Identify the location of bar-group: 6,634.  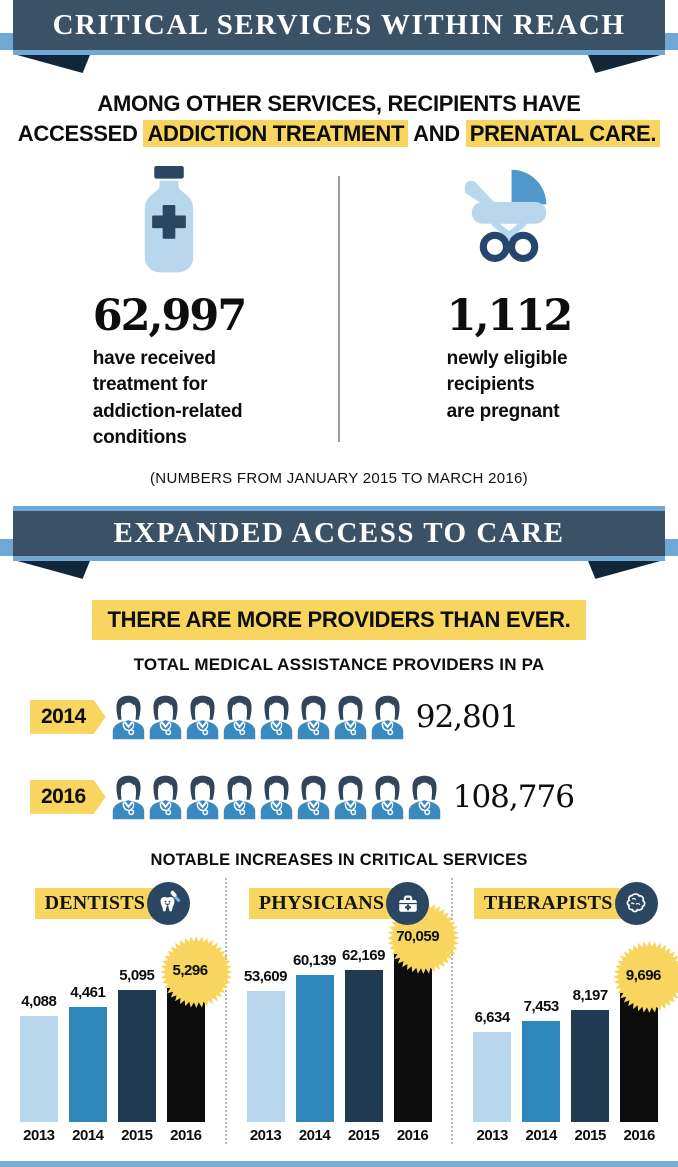
(492, 1065).